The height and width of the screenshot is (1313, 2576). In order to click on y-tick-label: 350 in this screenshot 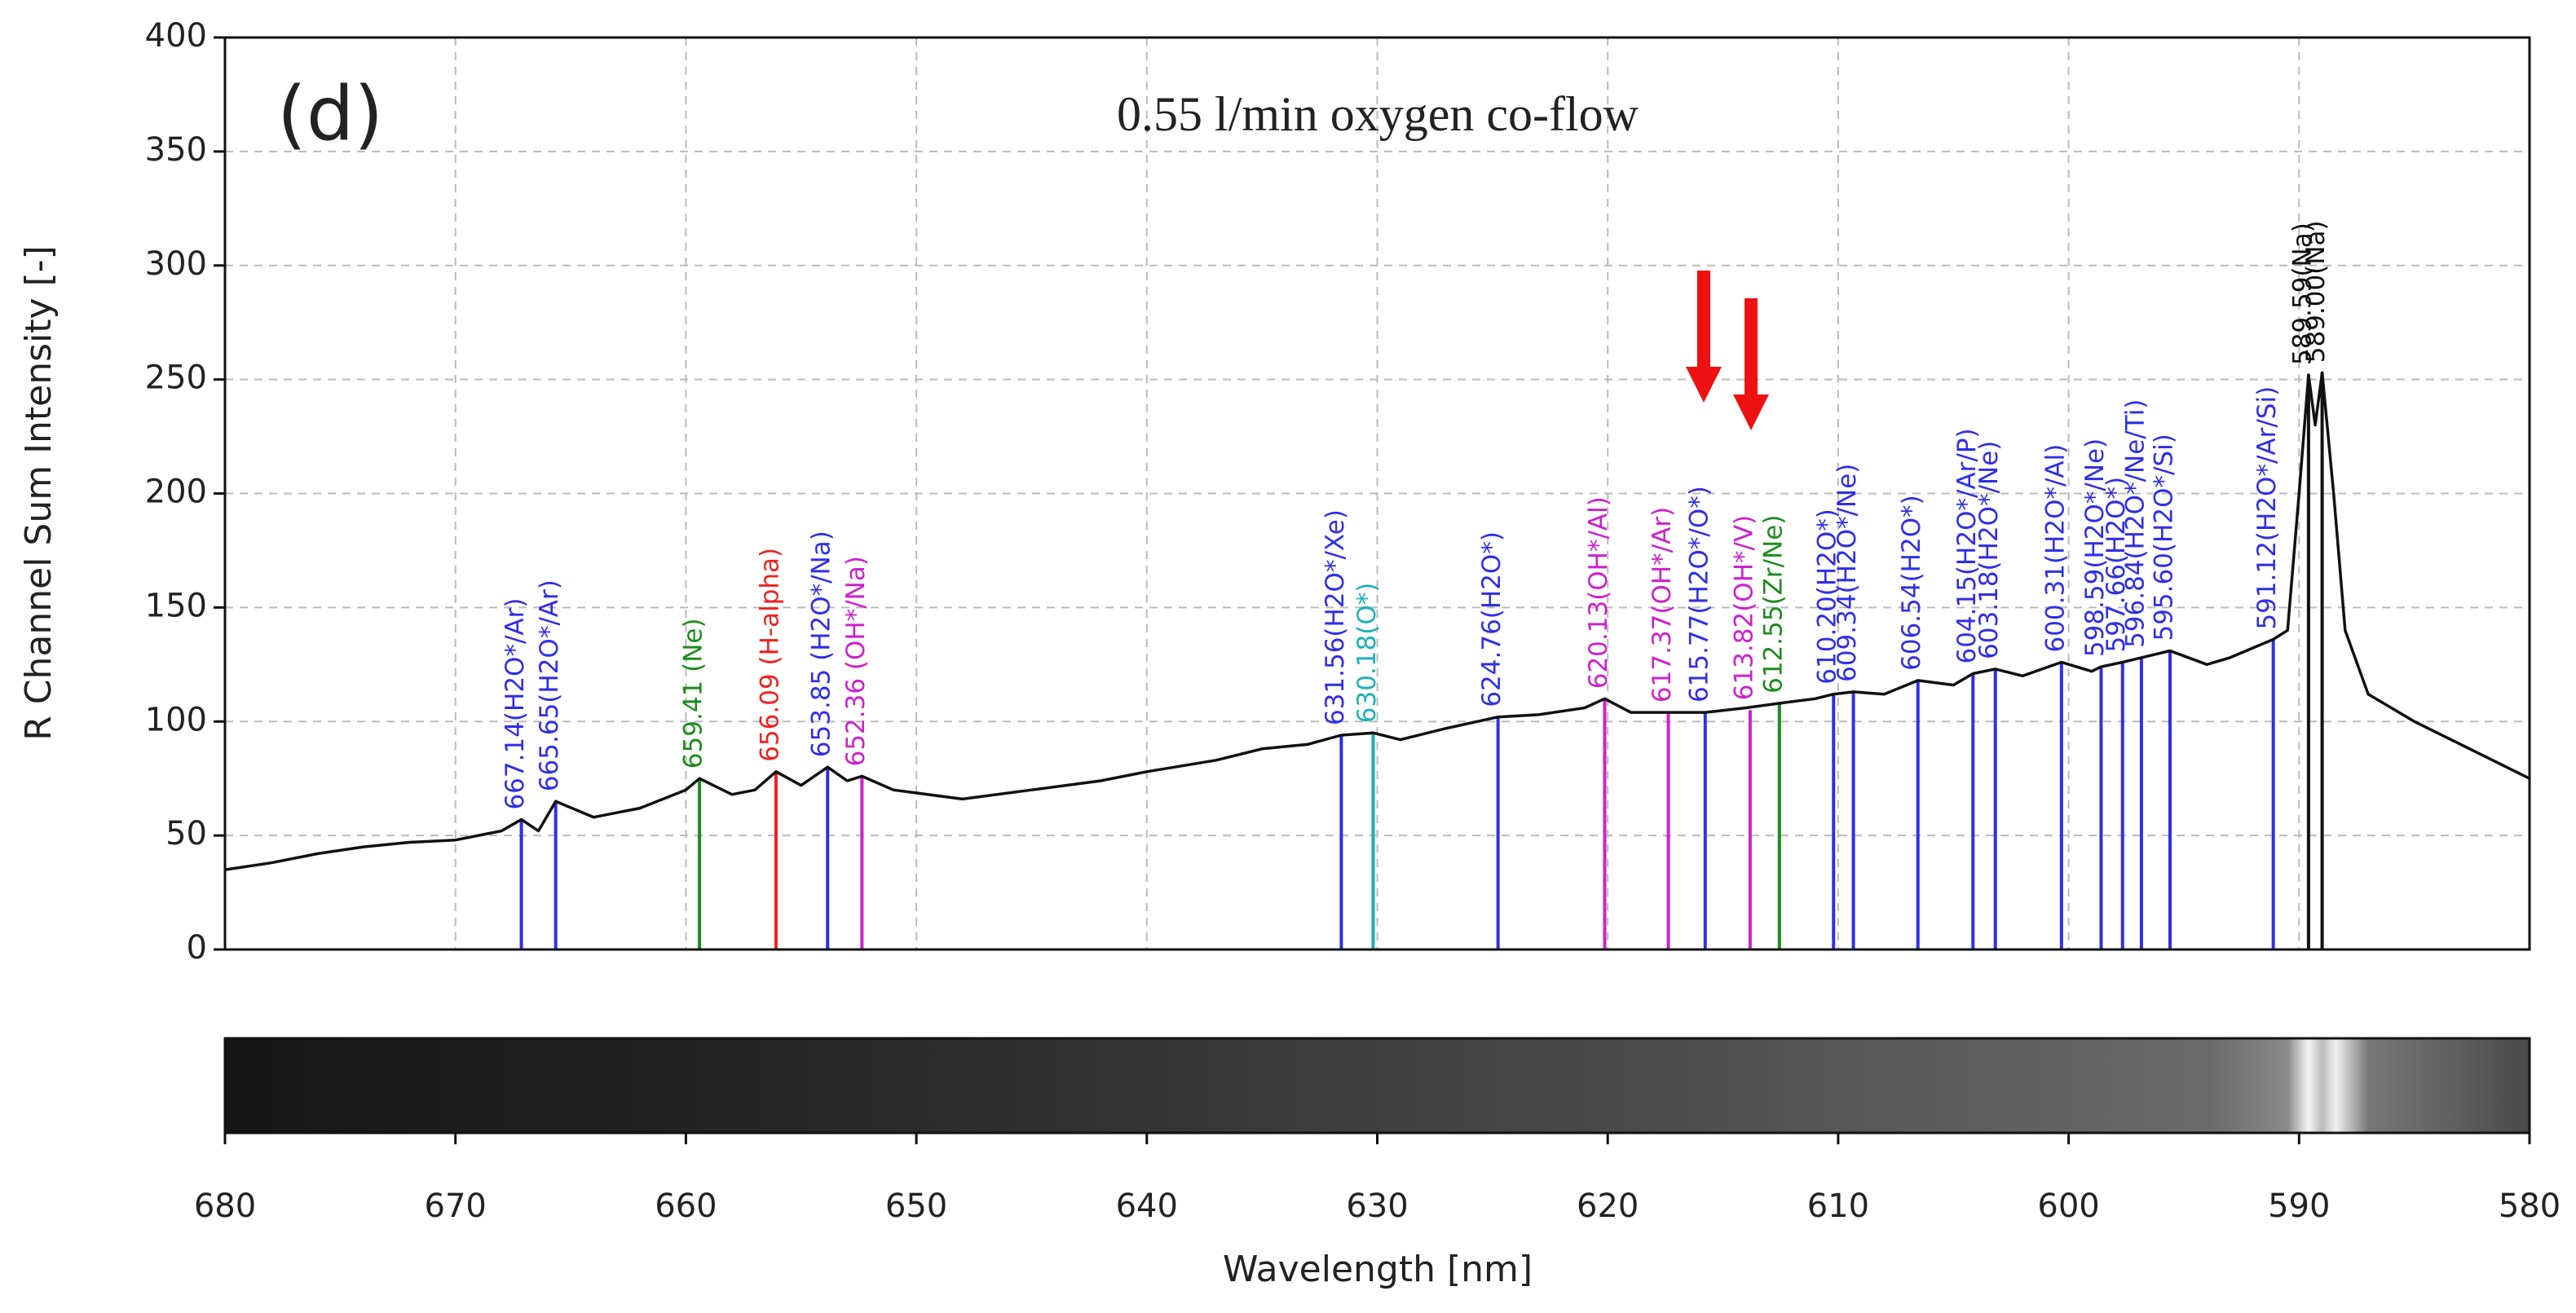, I will do `click(176, 150)`.